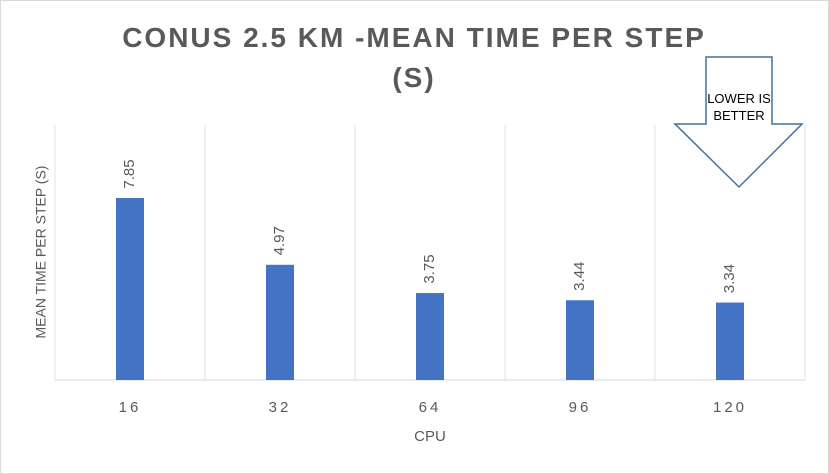 The width and height of the screenshot is (829, 474). Describe the element at coordinates (430, 407) in the screenshot. I see `x-tick-label: 64` at that location.